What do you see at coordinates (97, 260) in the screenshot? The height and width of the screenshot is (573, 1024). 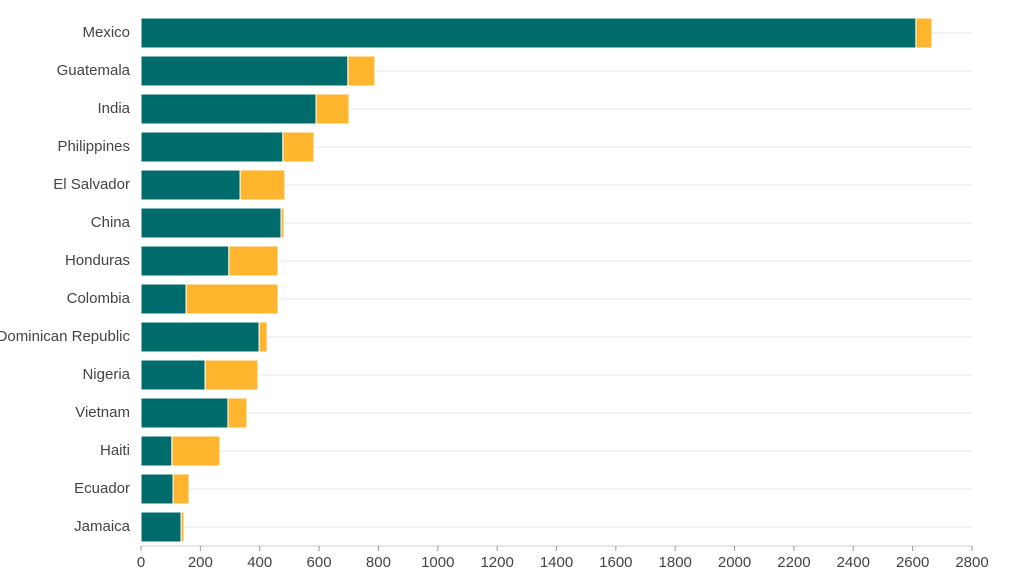 I see `y-tick-label: Honduras` at bounding box center [97, 260].